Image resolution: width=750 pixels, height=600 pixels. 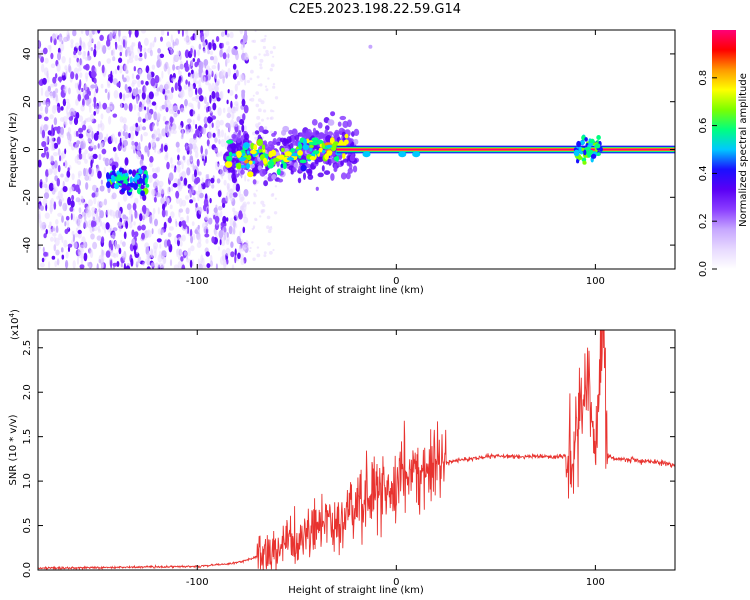 What do you see at coordinates (15, 311) in the screenshot?
I see `snr-multiplier-close: )` at bounding box center [15, 311].